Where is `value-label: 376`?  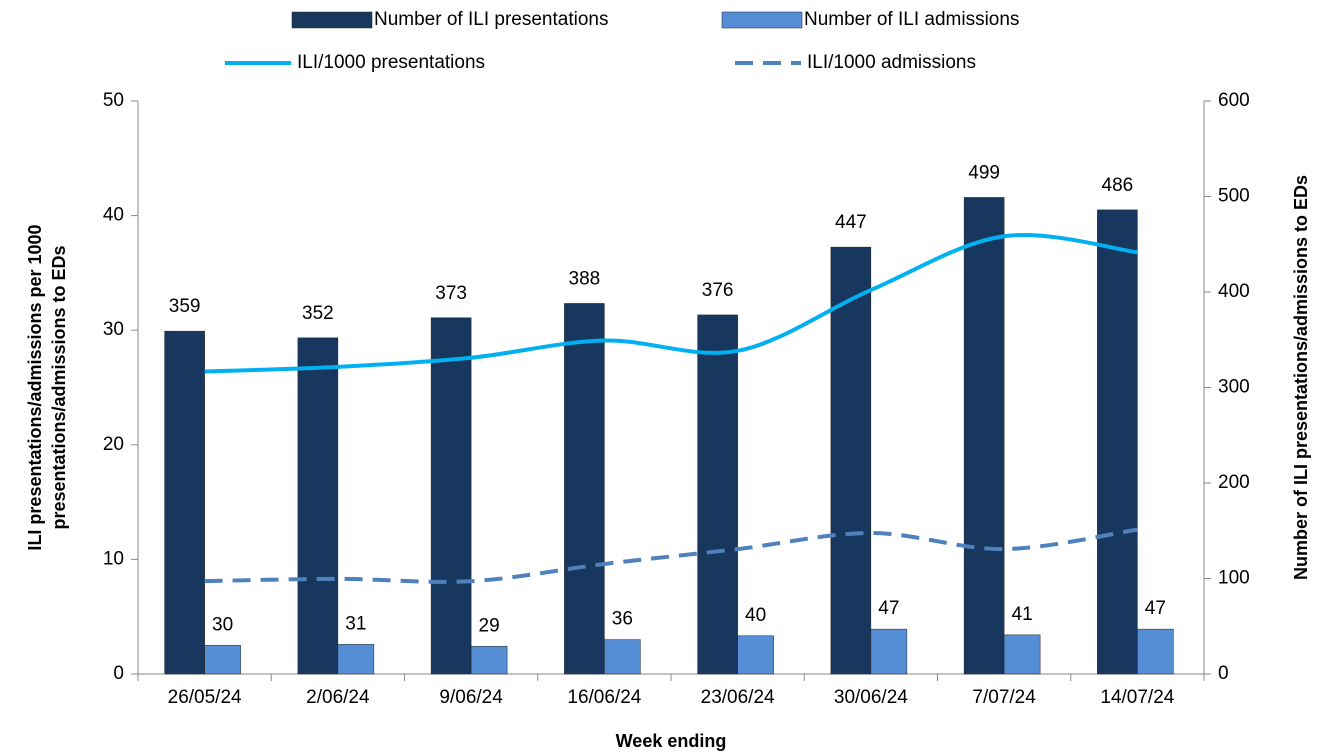 value-label: 376 is located at coordinates (718, 290).